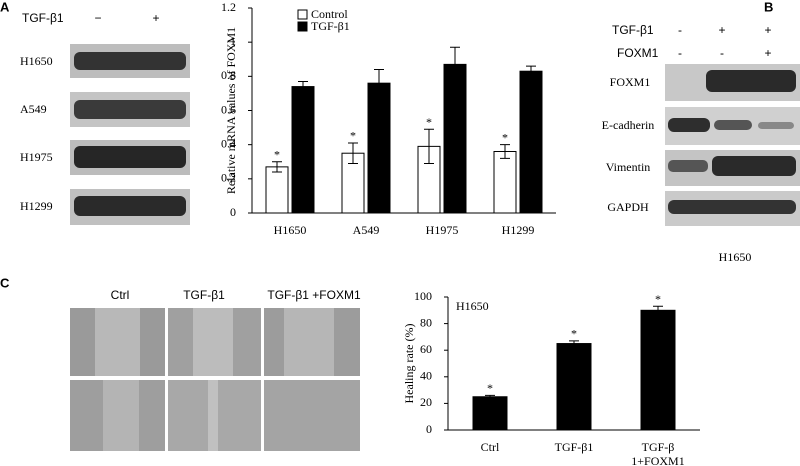 The height and width of the screenshot is (466, 800). I want to click on band-label: E-cadherin, so click(628, 125).